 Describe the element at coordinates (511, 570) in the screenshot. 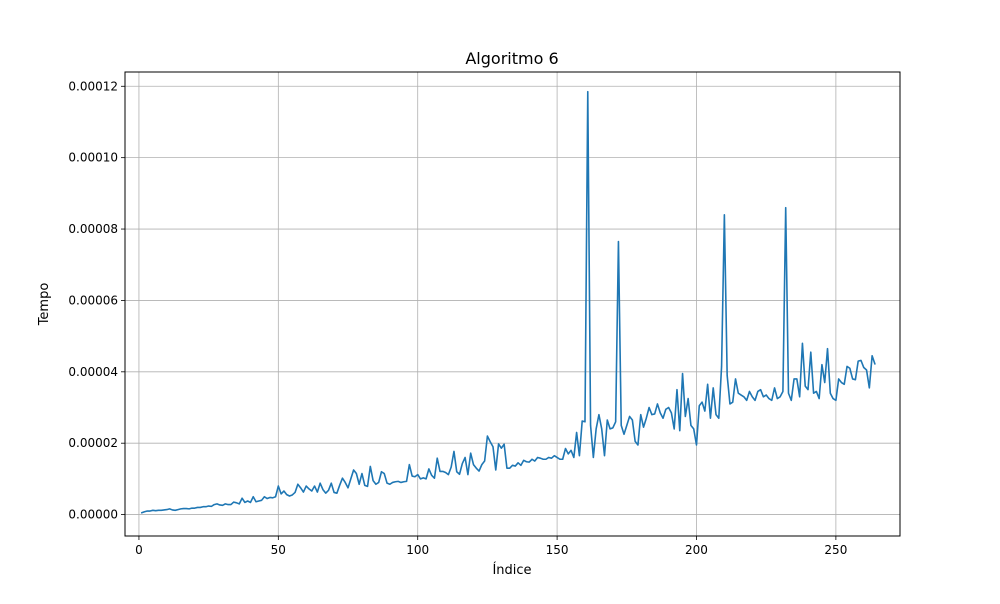

I see `x-axis-label: Índice` at that location.